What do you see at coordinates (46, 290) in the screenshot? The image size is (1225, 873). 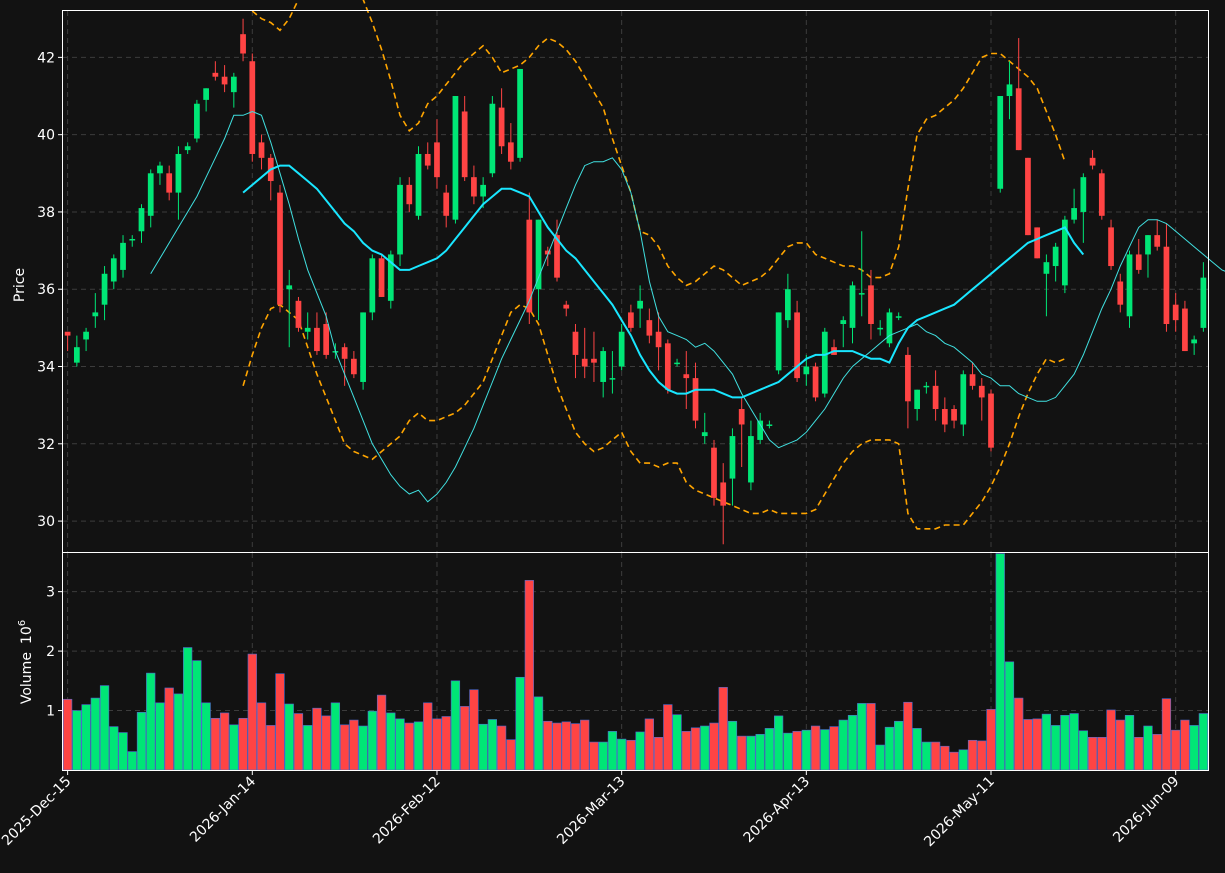 I see `price-tick-label: 36` at bounding box center [46, 290].